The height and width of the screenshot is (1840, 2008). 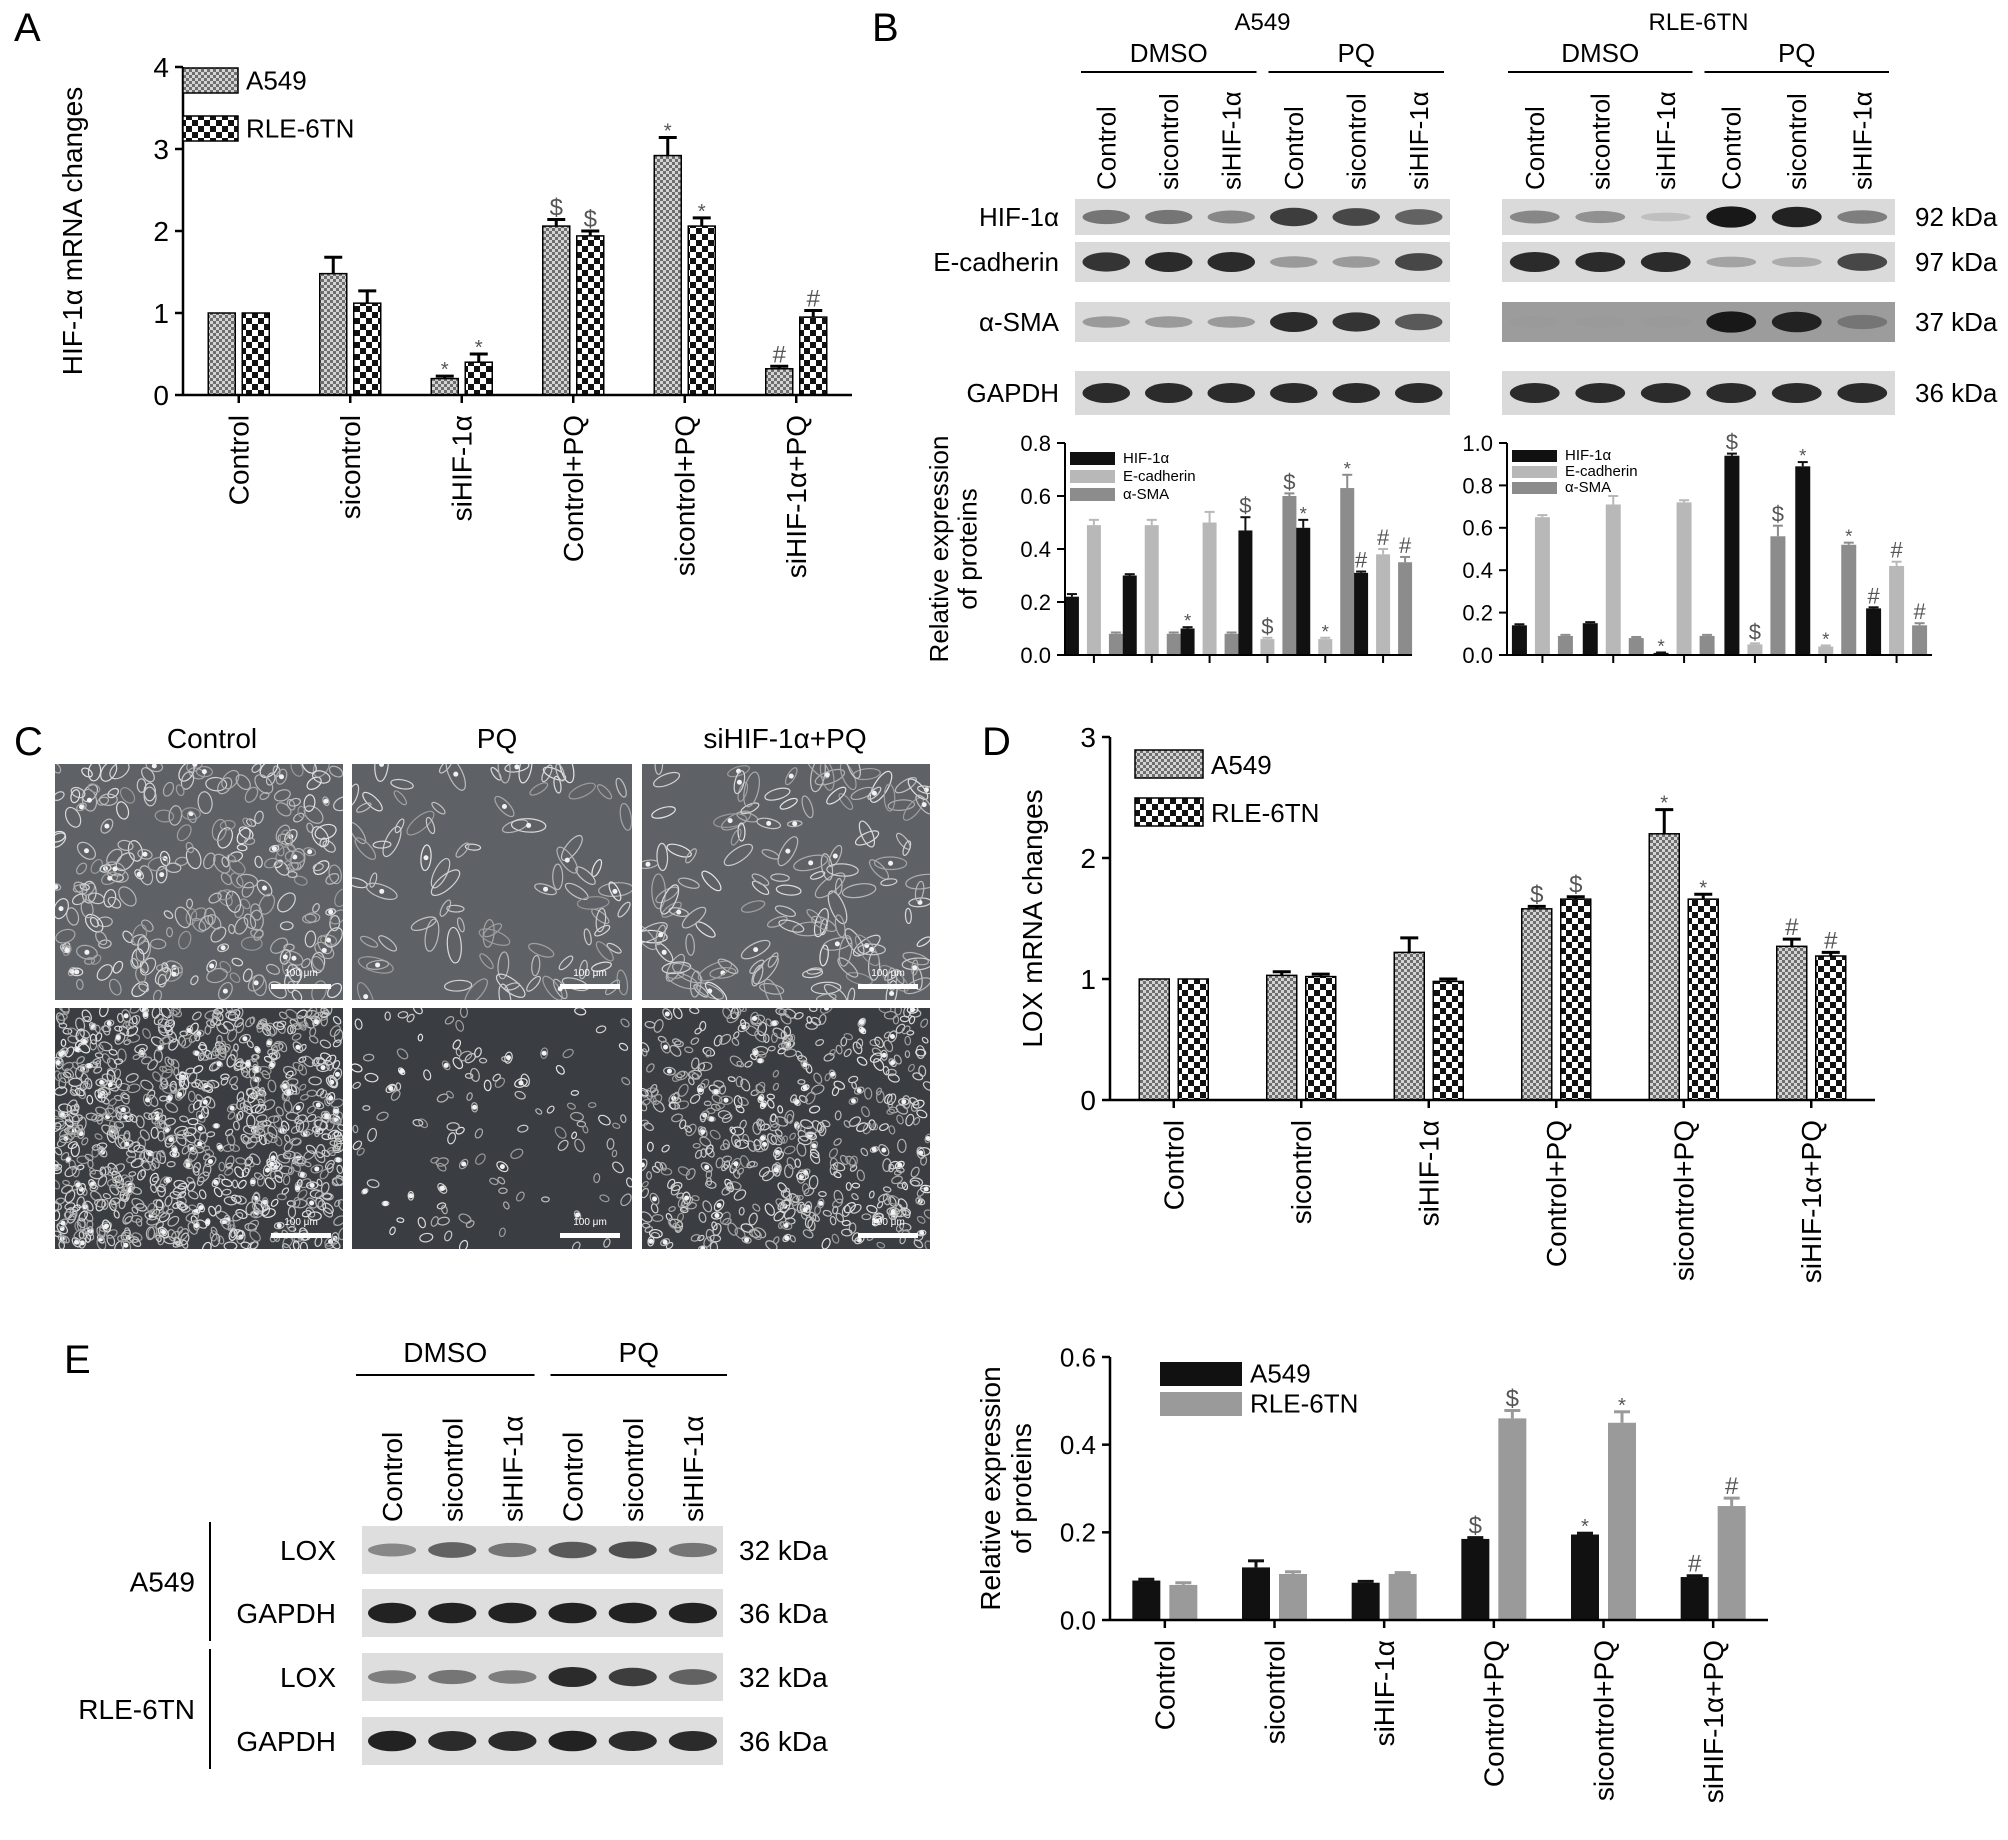 I want to click on blot-e-lane-label: Control, so click(x=573, y=1477).